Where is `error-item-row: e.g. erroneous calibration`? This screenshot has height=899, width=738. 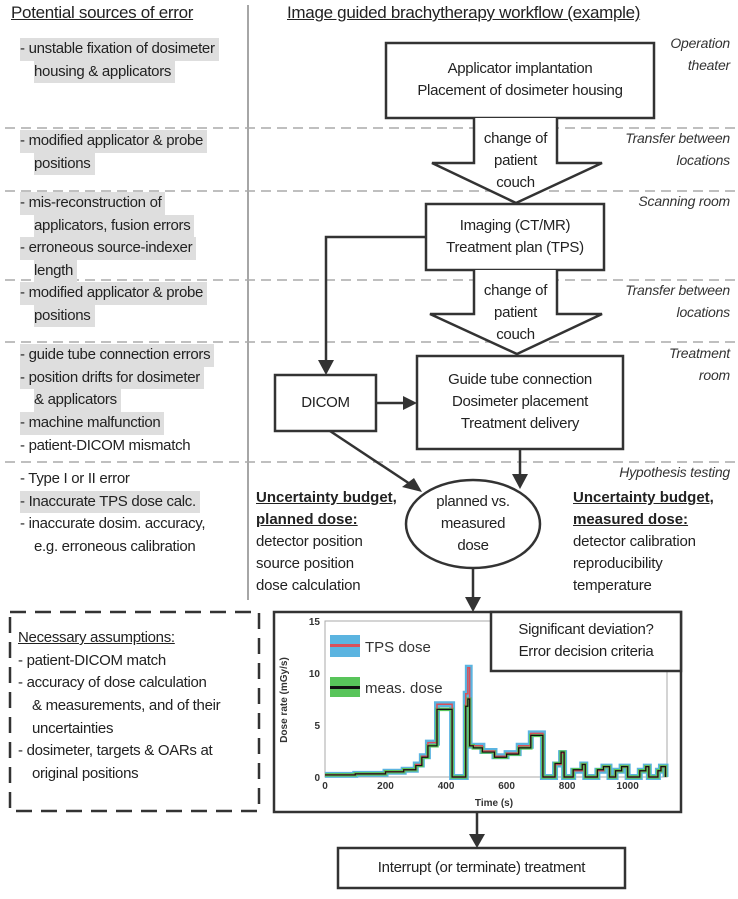
error-item-row: e.g. erroneous calibration is located at coordinates (112, 547).